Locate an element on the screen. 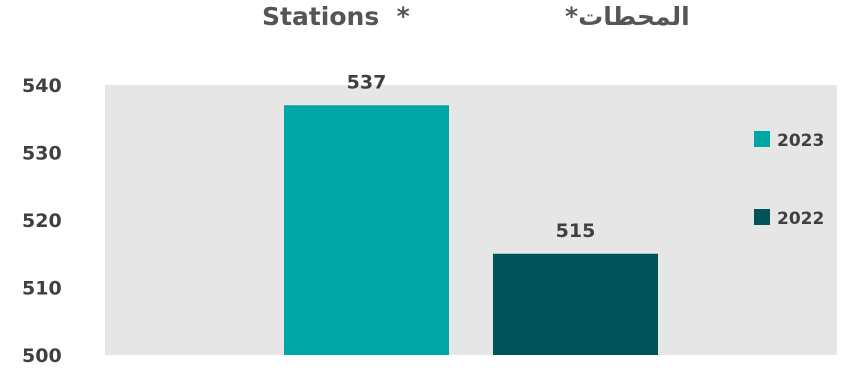  chart-title-arabic: *المحطات is located at coordinates (627, 16).